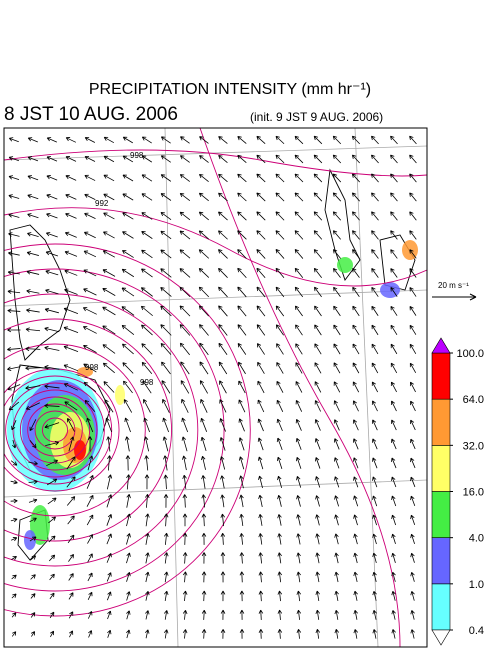 Image resolution: width=500 pixels, height=650 pixels. I want to click on colorbar: 0.4 1.0 4.0 16.0 32.0 64.0 100.0, so click(457, 491).